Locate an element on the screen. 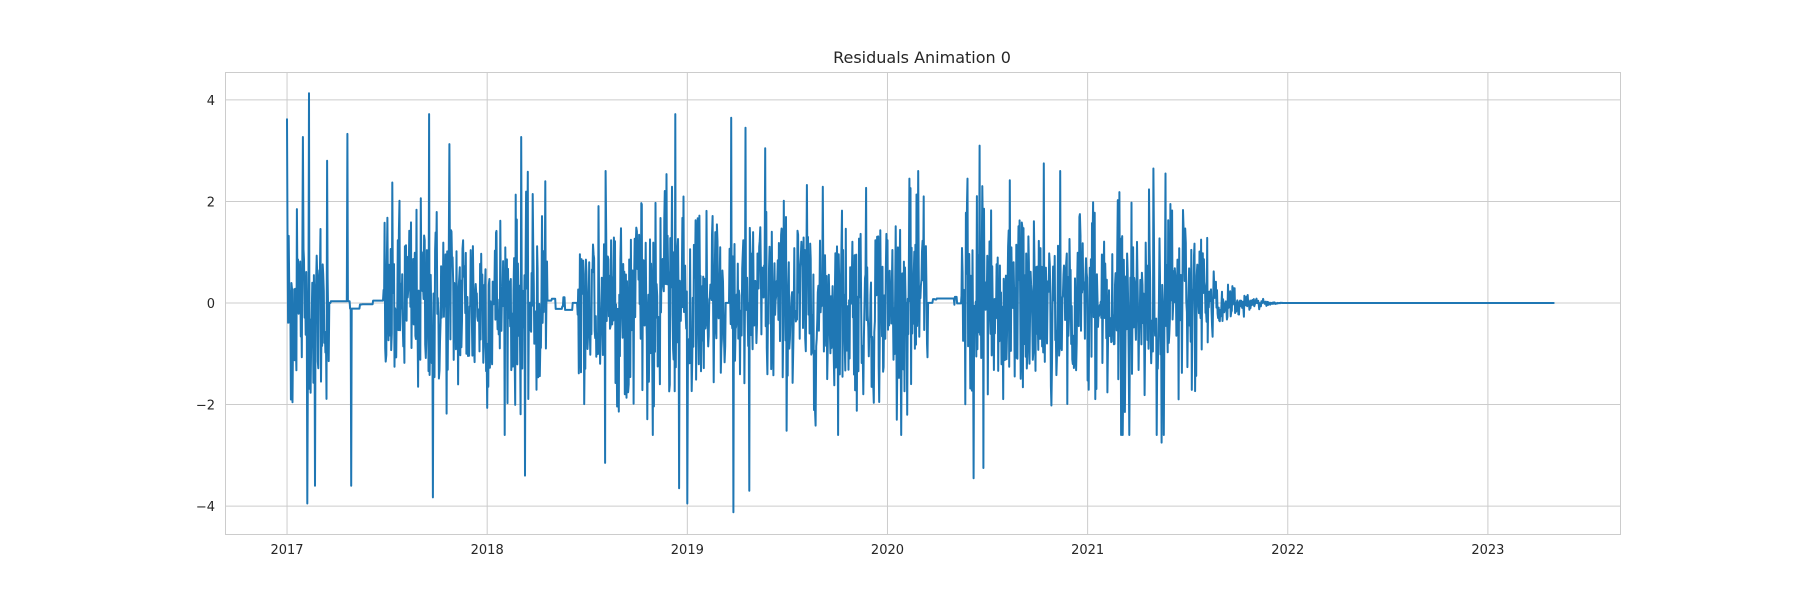  chart-title: Residuals Animation 0 is located at coordinates (922, 57).